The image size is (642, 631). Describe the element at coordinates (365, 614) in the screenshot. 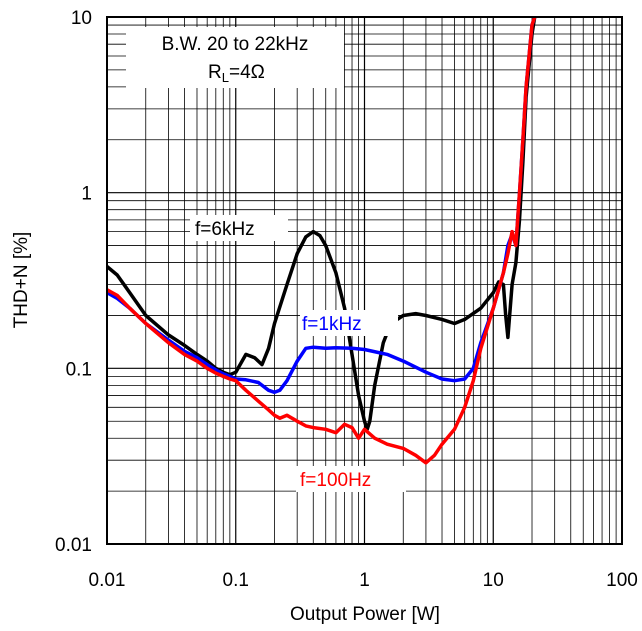

I see `x-axis-label: Output Power [W]` at that location.